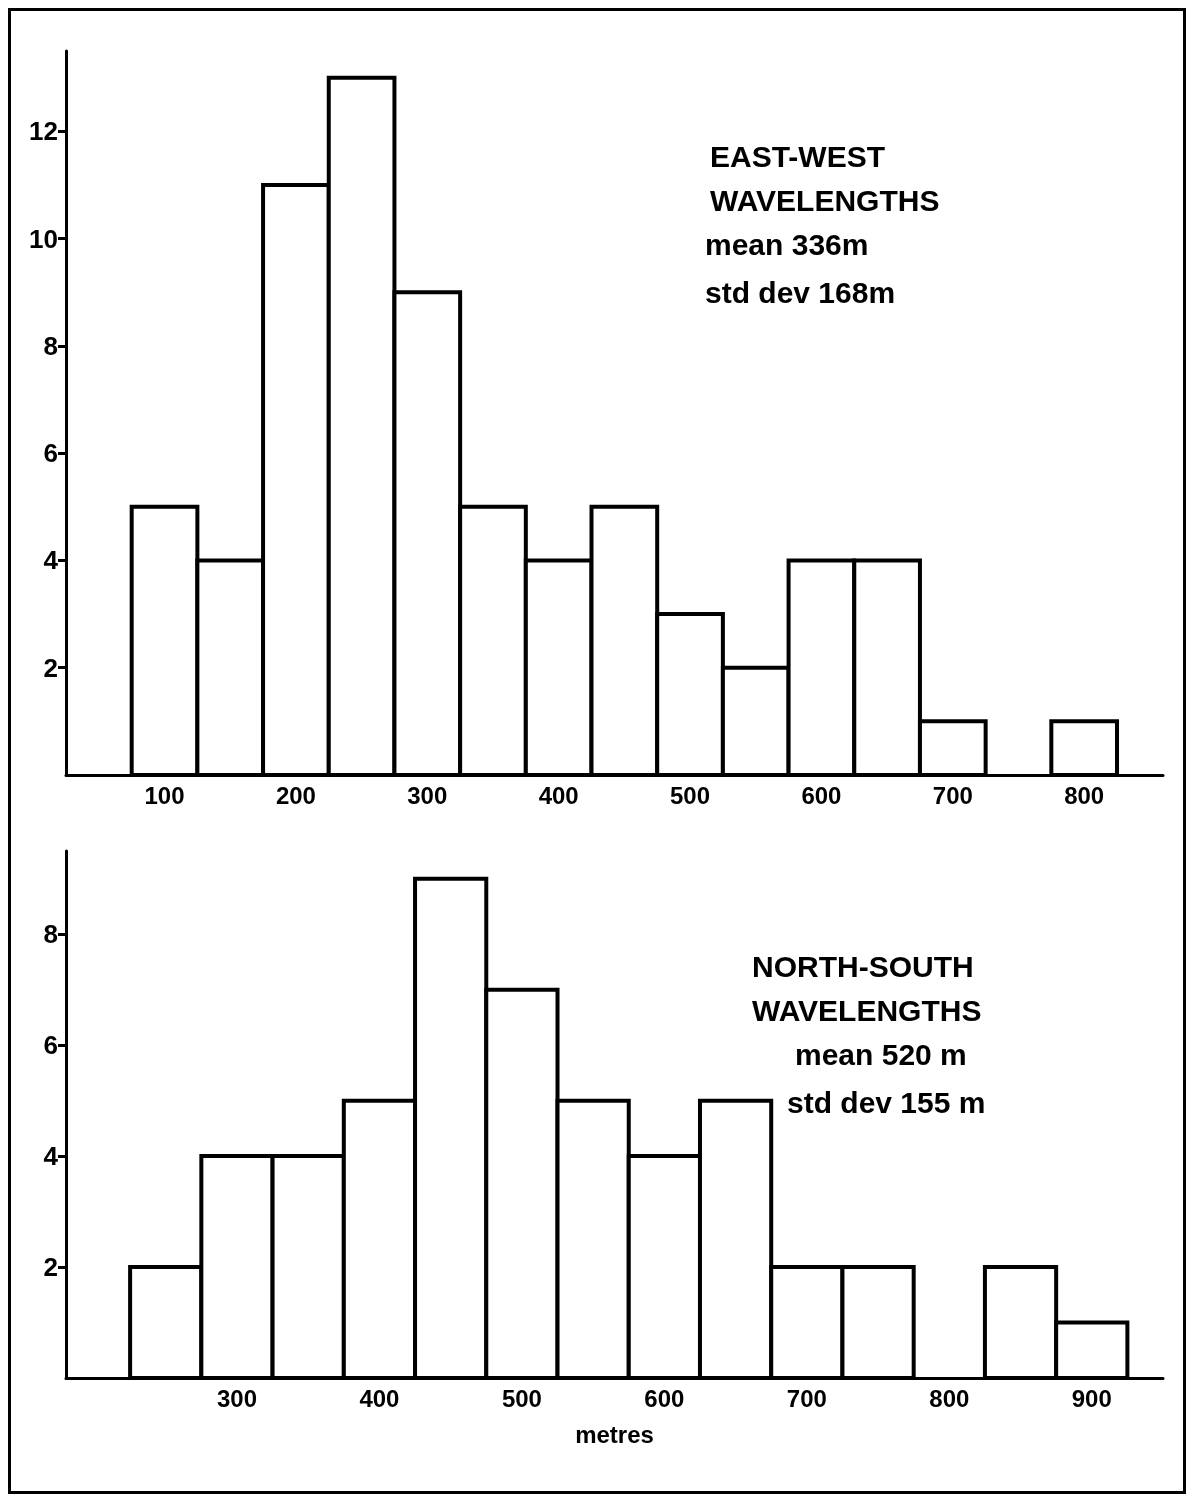 The height and width of the screenshot is (1504, 1194). I want to click on x-axis-title: metres, so click(614, 1434).